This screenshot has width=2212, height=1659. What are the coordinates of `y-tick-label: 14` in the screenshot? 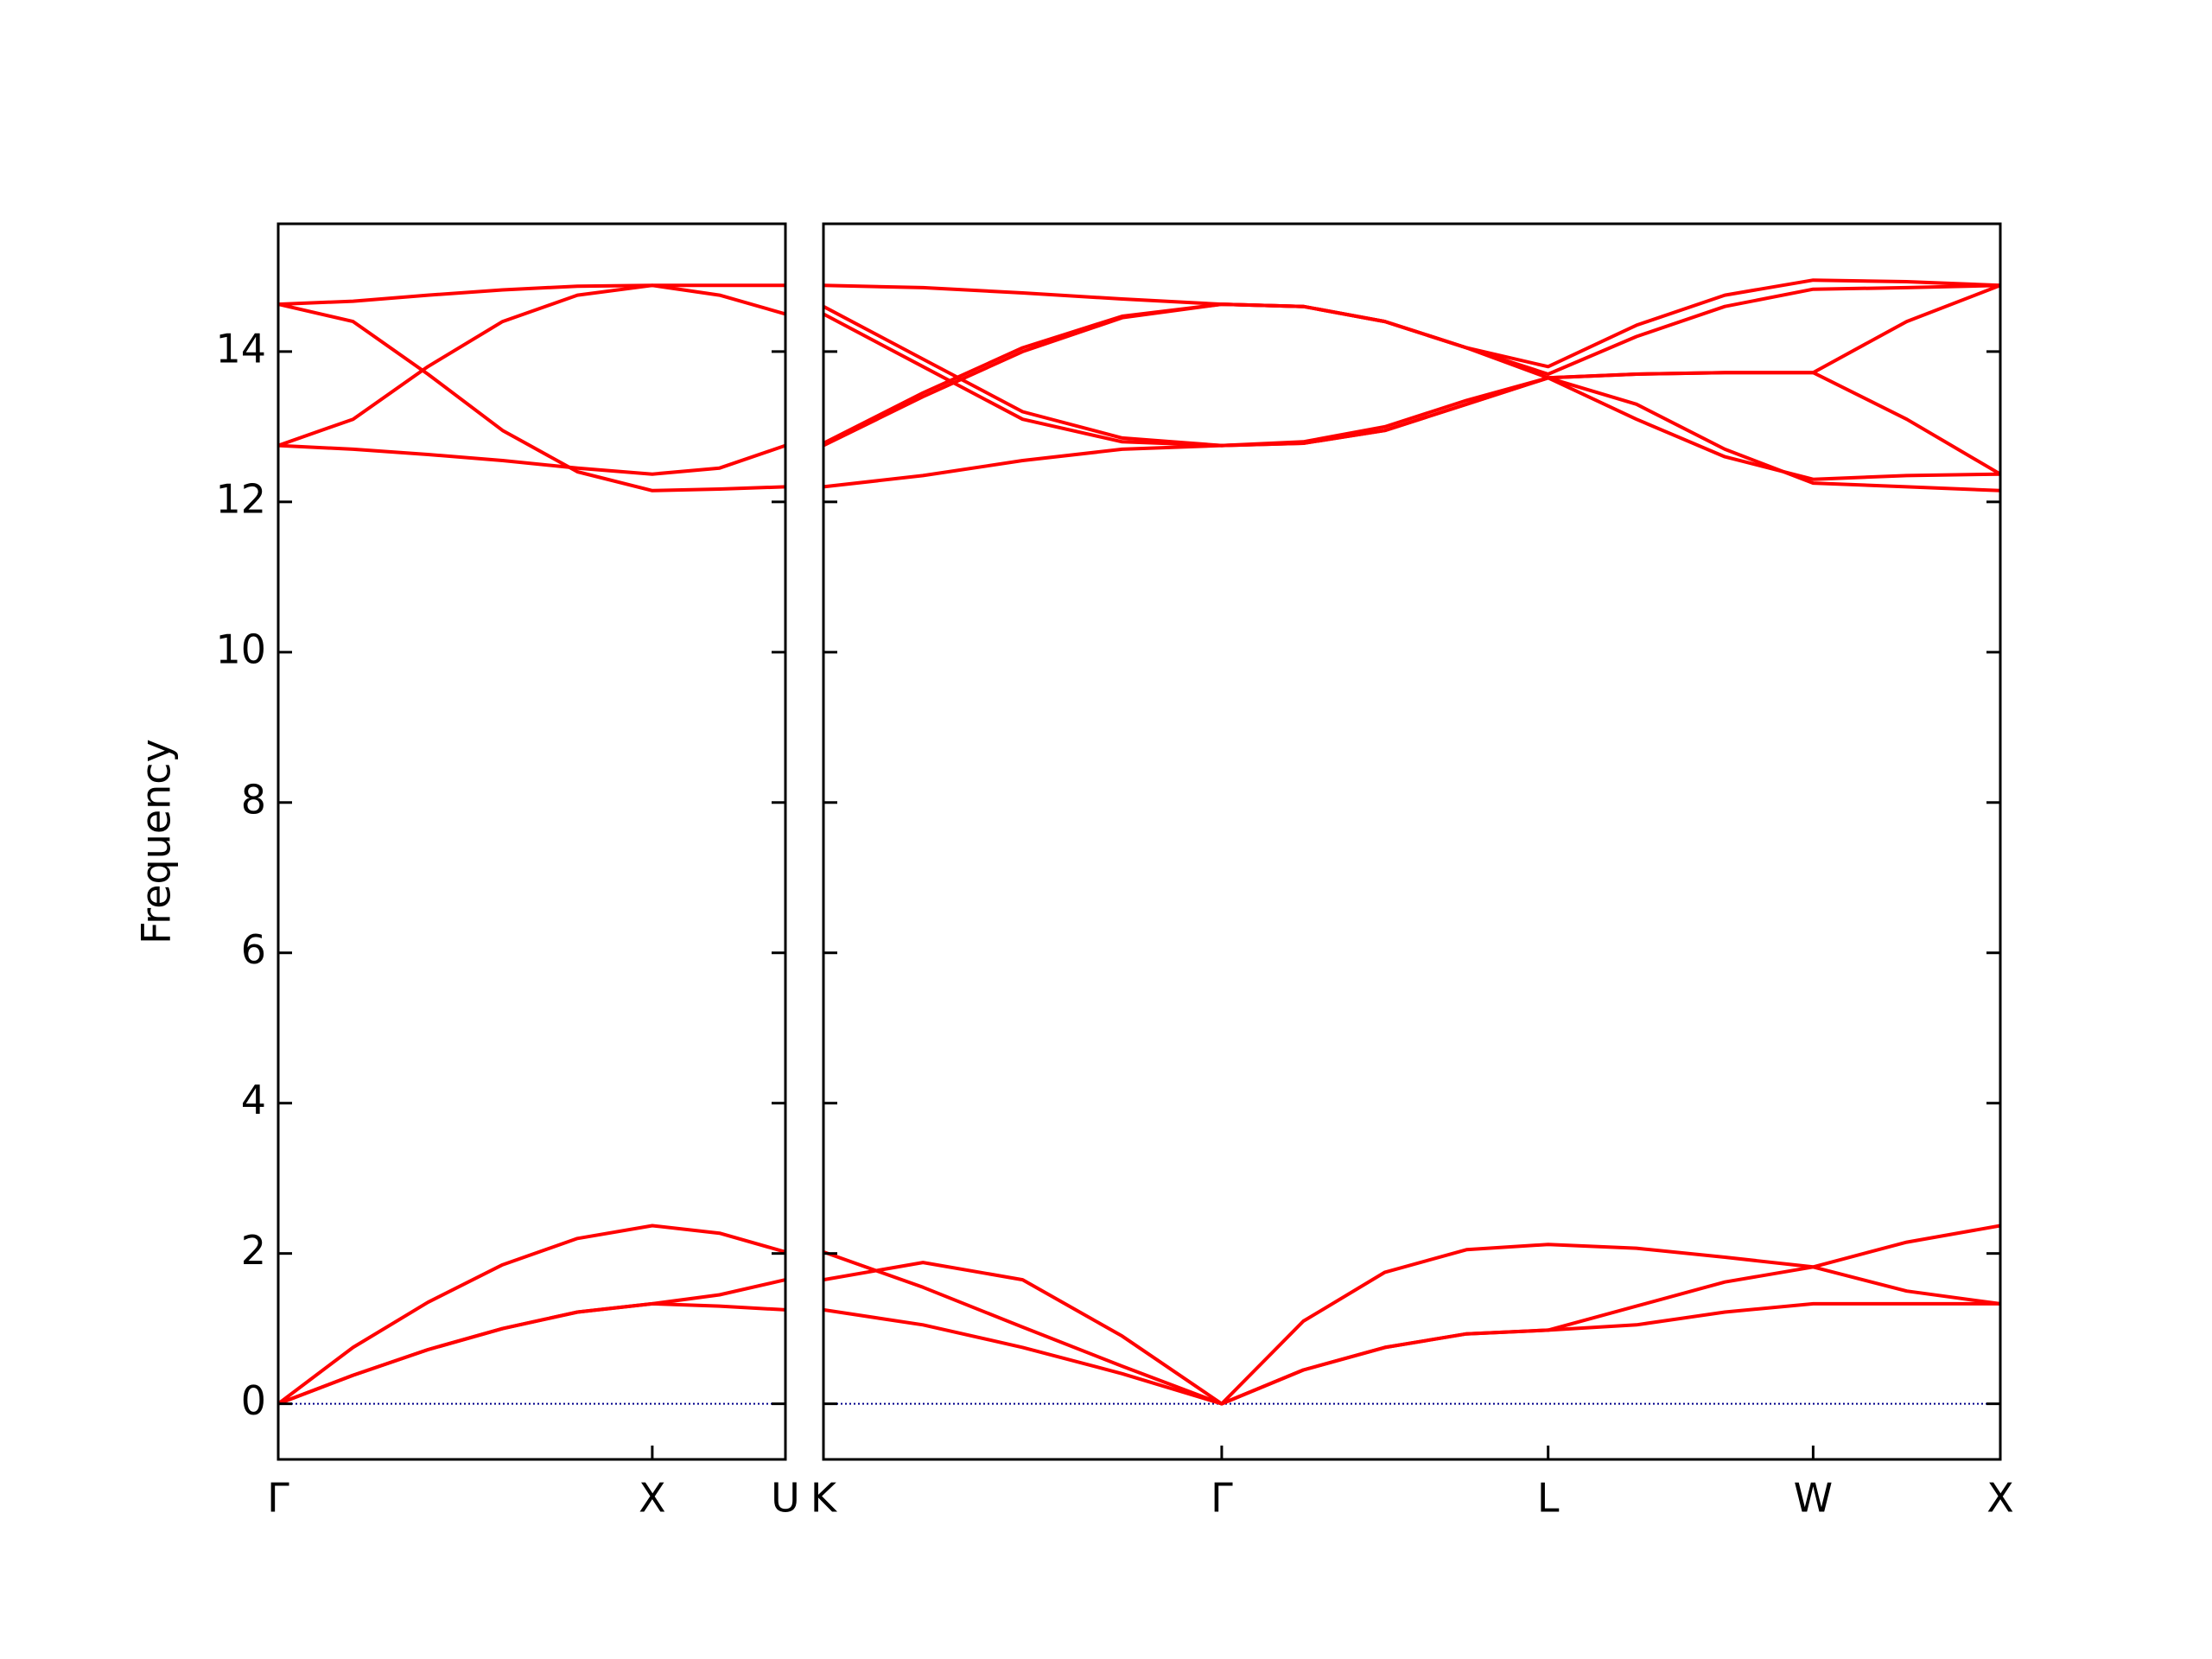 It's located at (240, 348).